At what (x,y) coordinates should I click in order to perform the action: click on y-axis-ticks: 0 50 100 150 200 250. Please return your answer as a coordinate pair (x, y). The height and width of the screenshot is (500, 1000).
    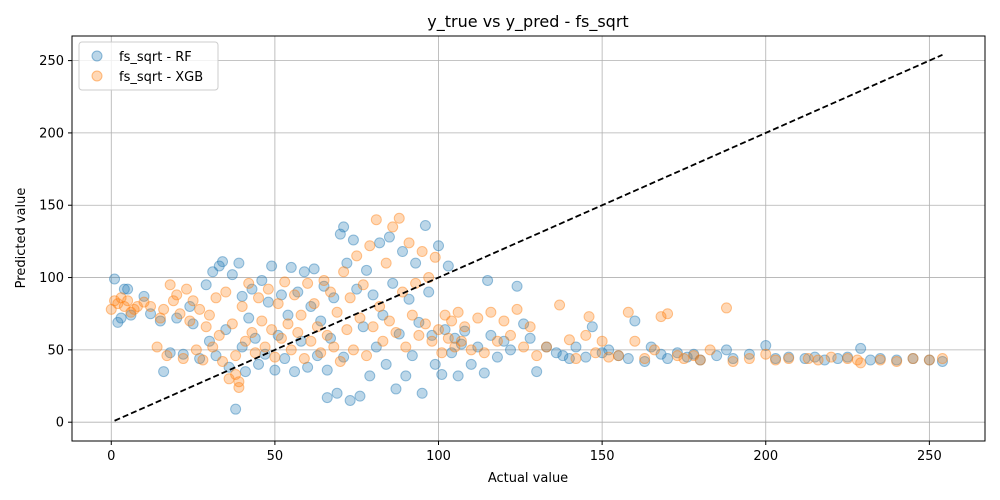
    Looking at the image, I should click on (55, 242).